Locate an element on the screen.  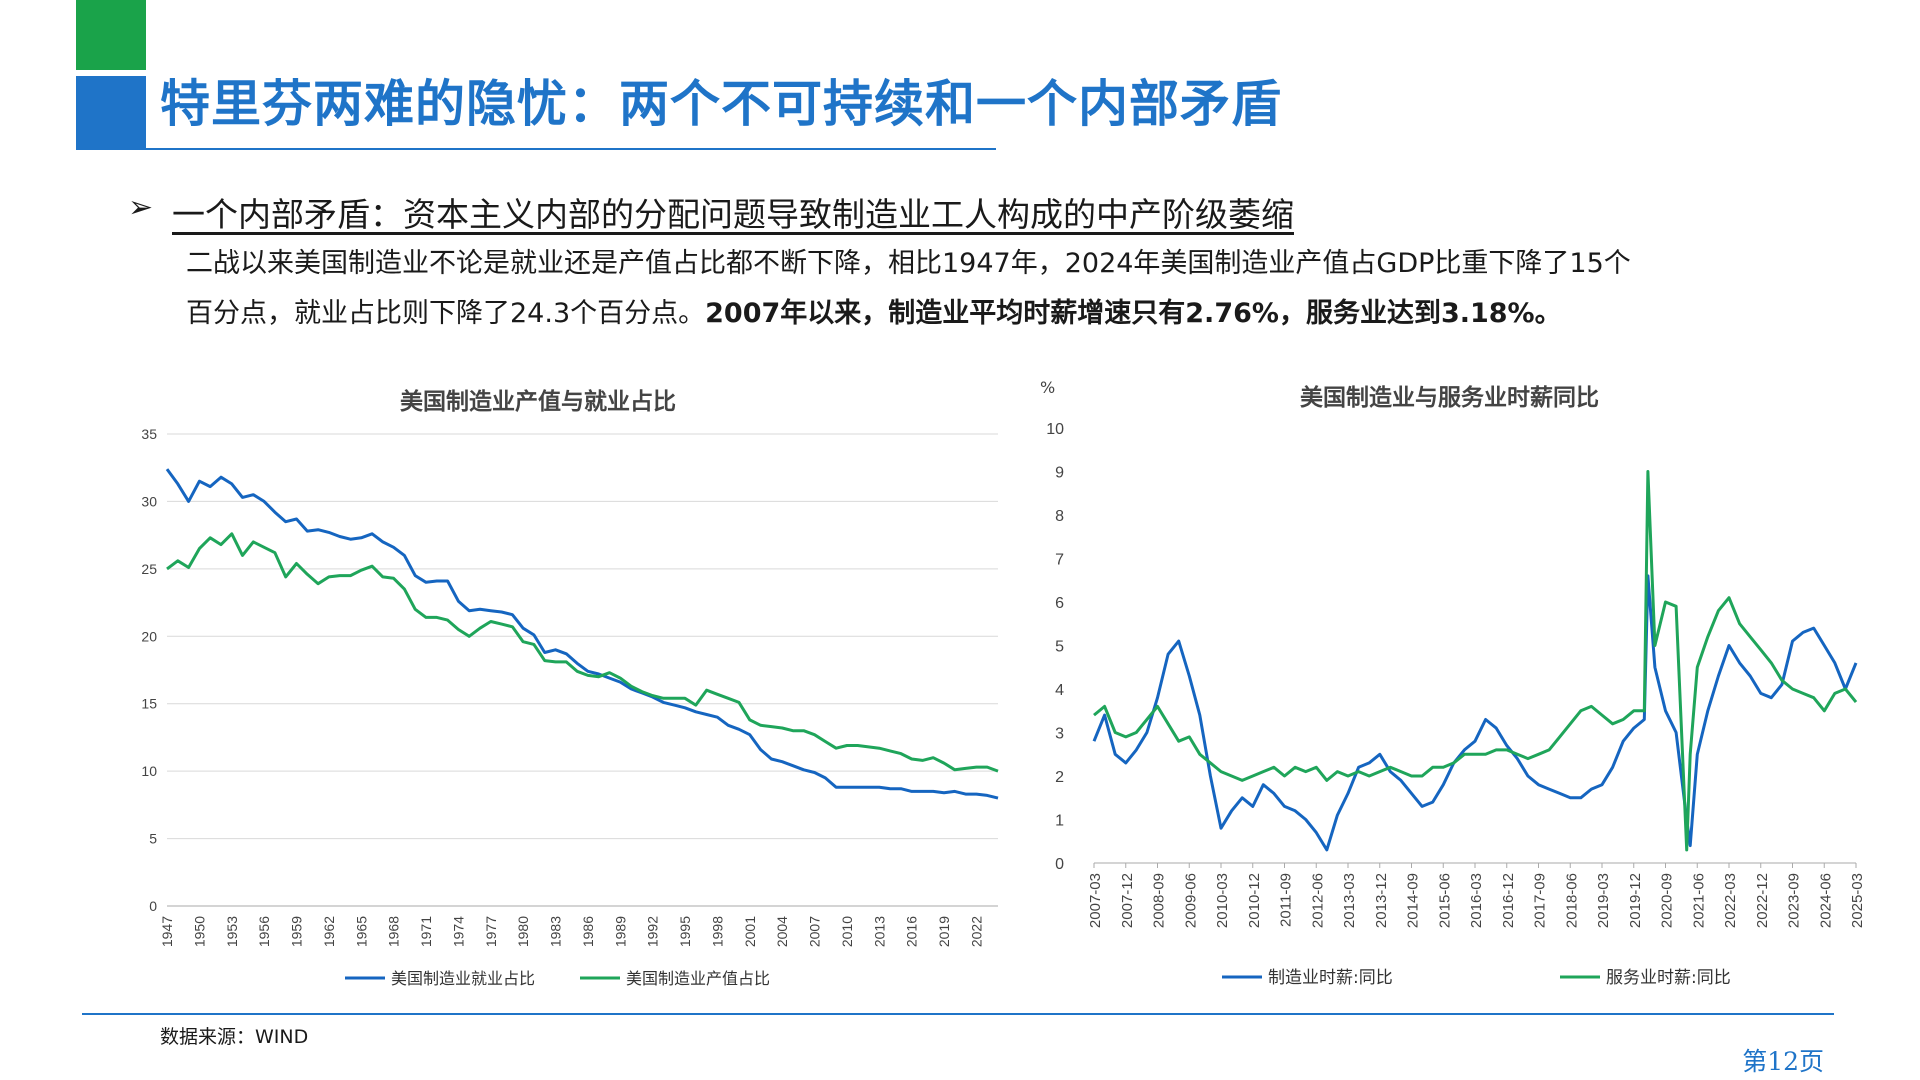
x-tick-label: 1983 is located at coordinates (556, 931).